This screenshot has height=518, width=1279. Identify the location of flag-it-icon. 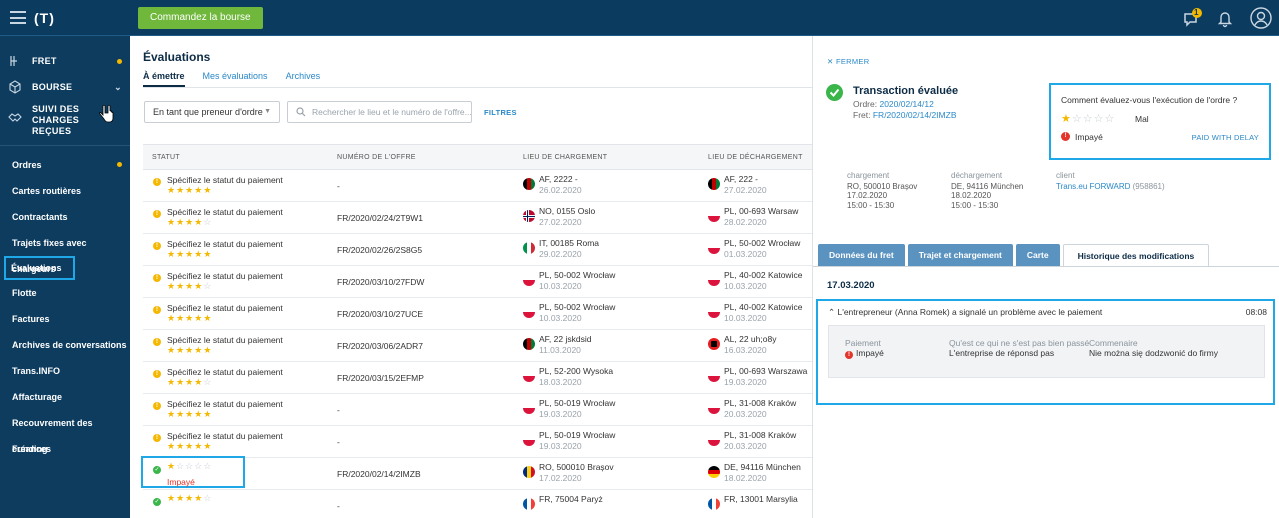
(529, 248).